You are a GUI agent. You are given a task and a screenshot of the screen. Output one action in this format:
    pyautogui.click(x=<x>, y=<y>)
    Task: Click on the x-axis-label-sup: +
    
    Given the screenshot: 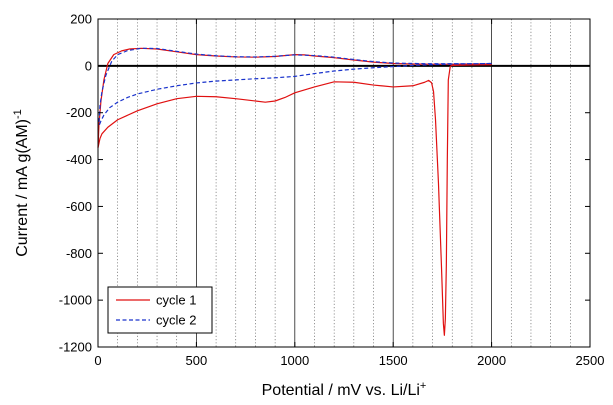 What is the action you would take?
    pyautogui.click(x=423, y=386)
    